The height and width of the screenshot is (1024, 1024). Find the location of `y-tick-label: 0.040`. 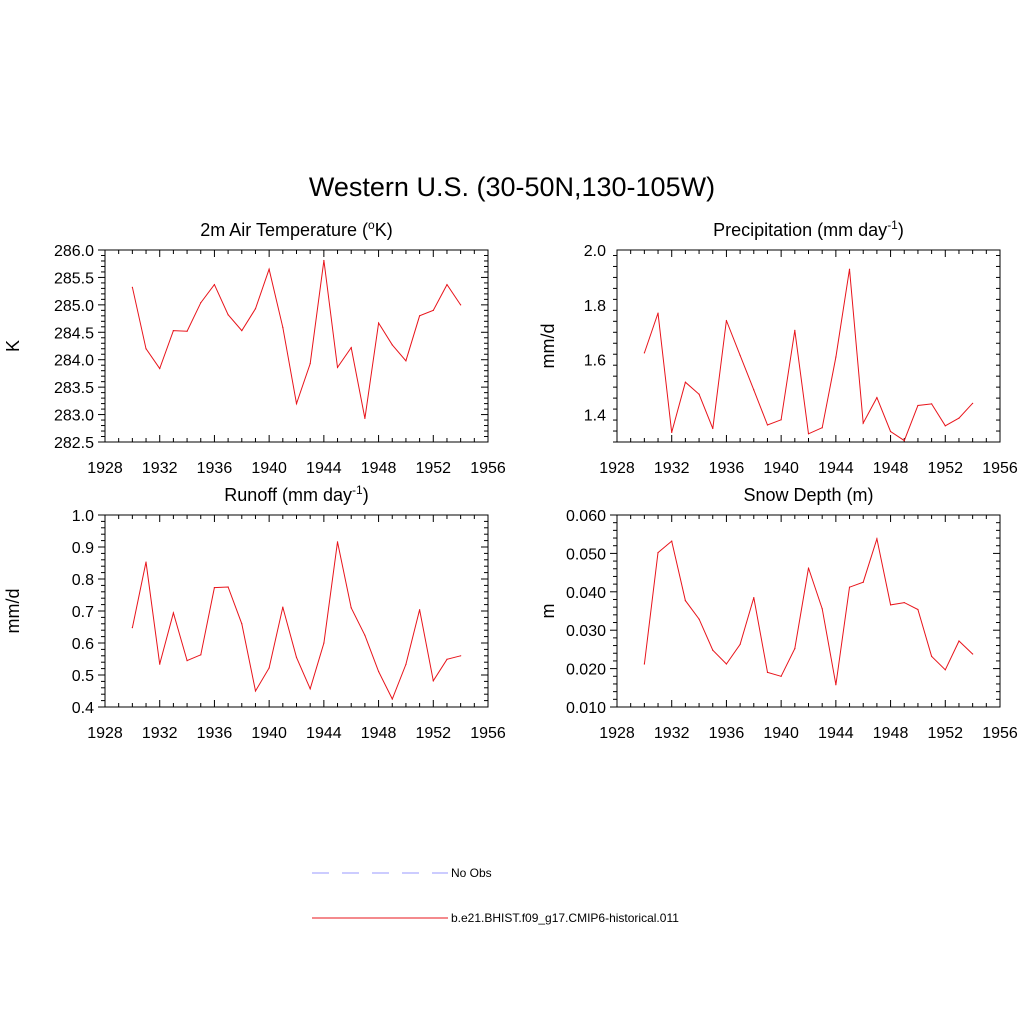

y-tick-label: 0.040 is located at coordinates (586, 593).